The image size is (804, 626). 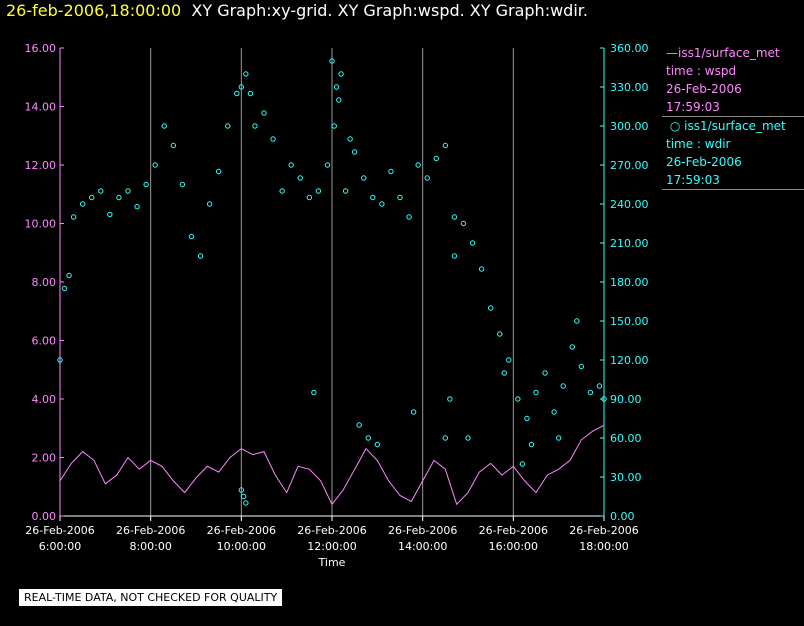 I want to click on legend-wdir-name: iss1/surface_met, so click(x=735, y=126).